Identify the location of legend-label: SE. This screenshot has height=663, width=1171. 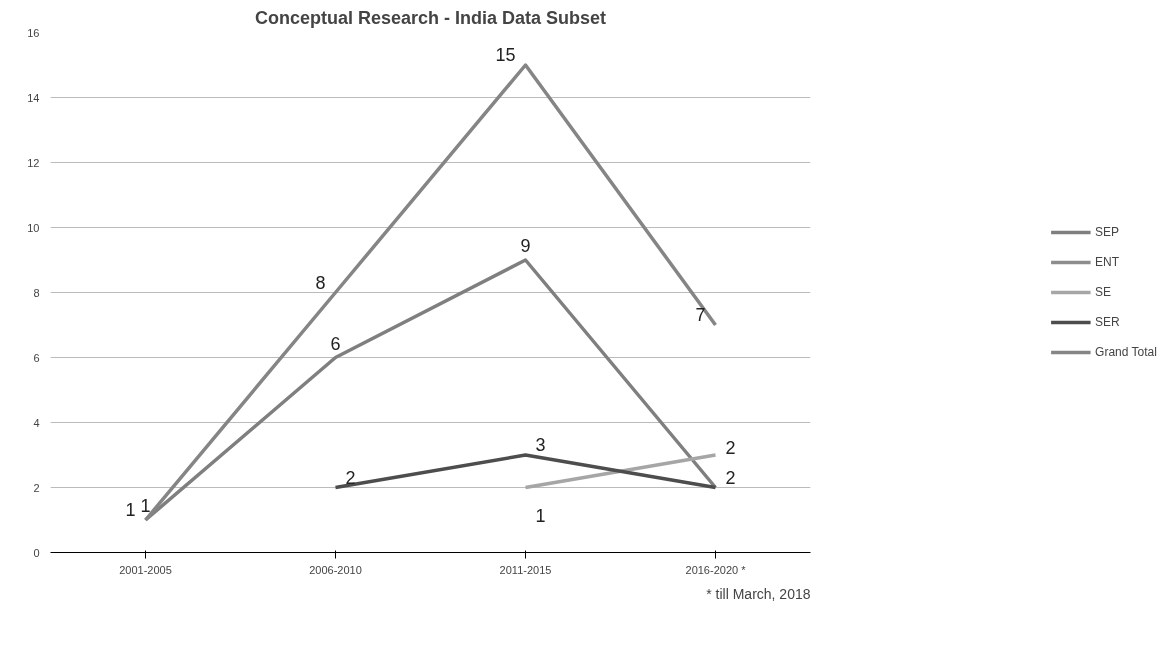
(1104, 292).